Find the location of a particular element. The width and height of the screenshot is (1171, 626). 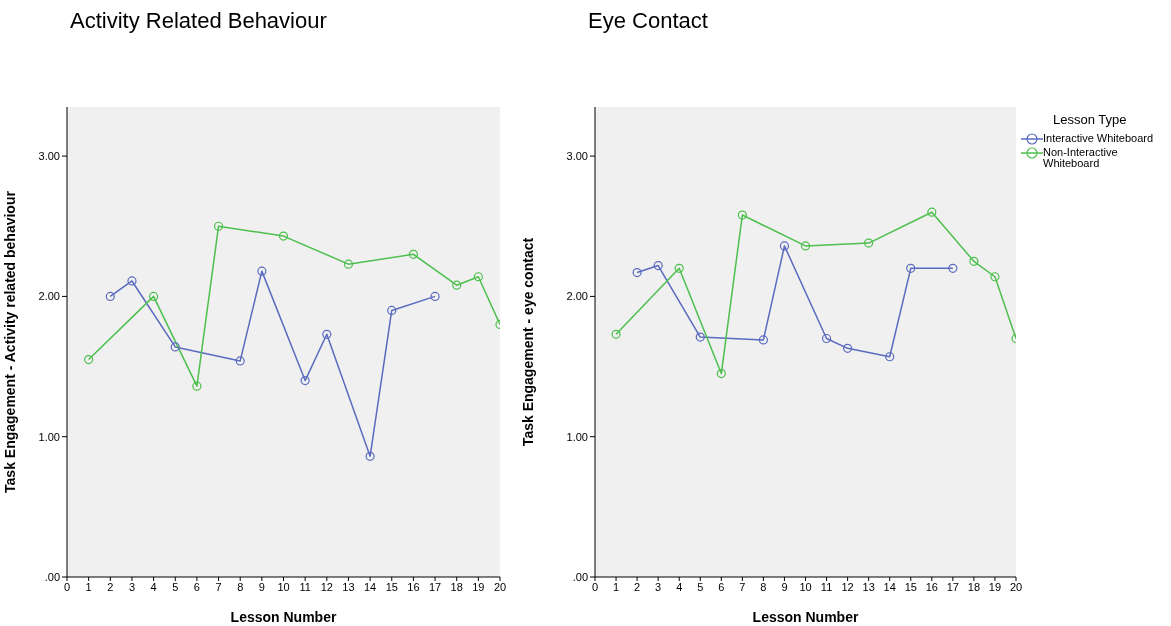

legend-title: Lesson Type is located at coordinates (1090, 119).